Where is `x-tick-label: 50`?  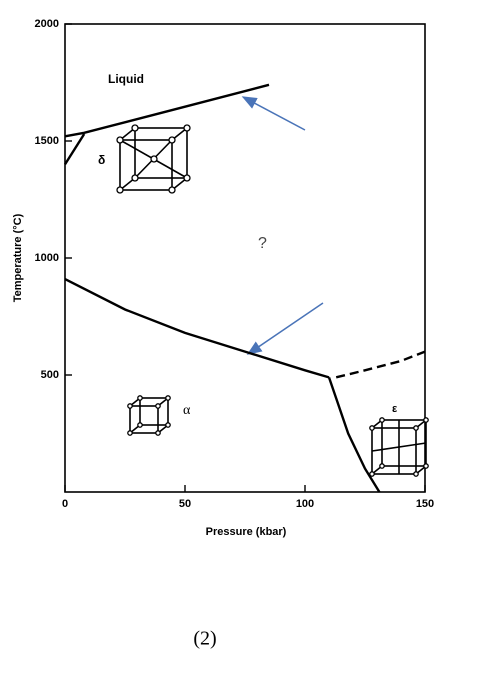
x-tick-label: 50 is located at coordinates (185, 504).